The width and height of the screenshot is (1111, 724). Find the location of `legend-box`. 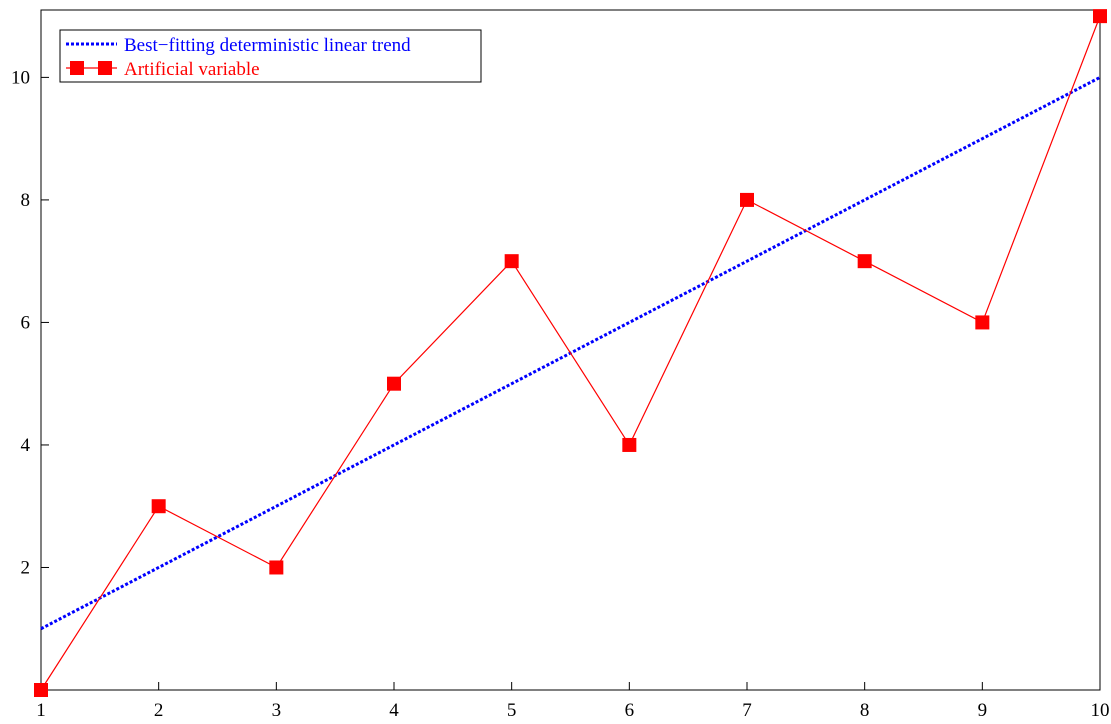

legend-box is located at coordinates (270, 56).